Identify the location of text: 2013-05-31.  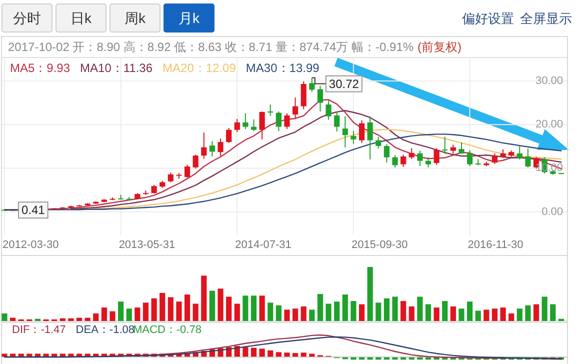
(147, 245).